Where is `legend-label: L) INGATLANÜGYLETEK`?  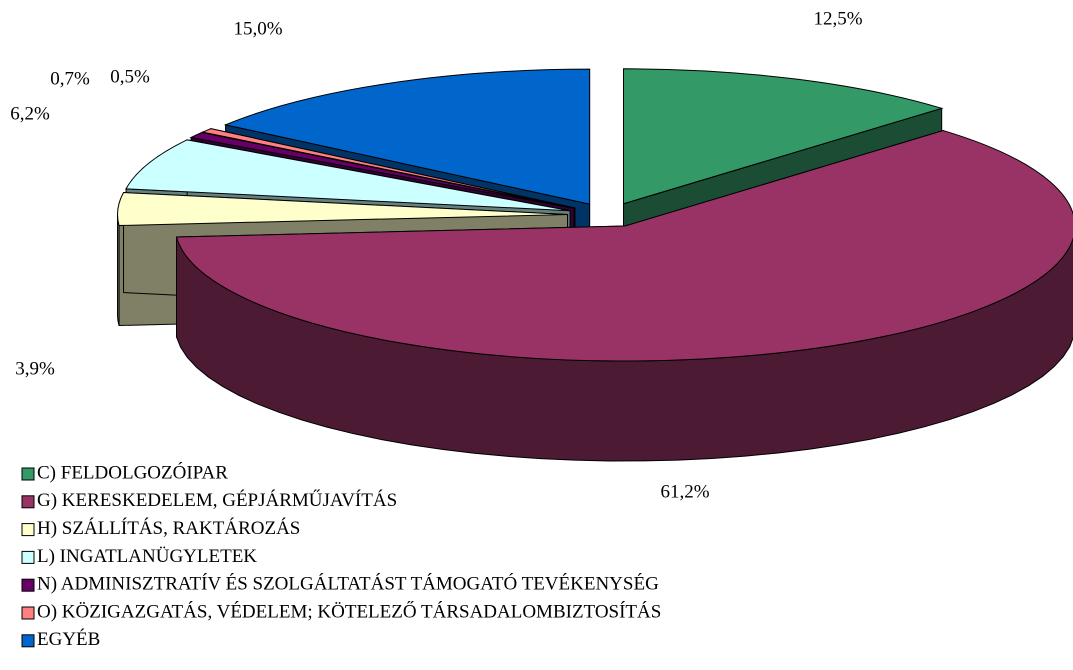
legend-label: L) INGATLANÜGYLETEK is located at coordinates (147, 556).